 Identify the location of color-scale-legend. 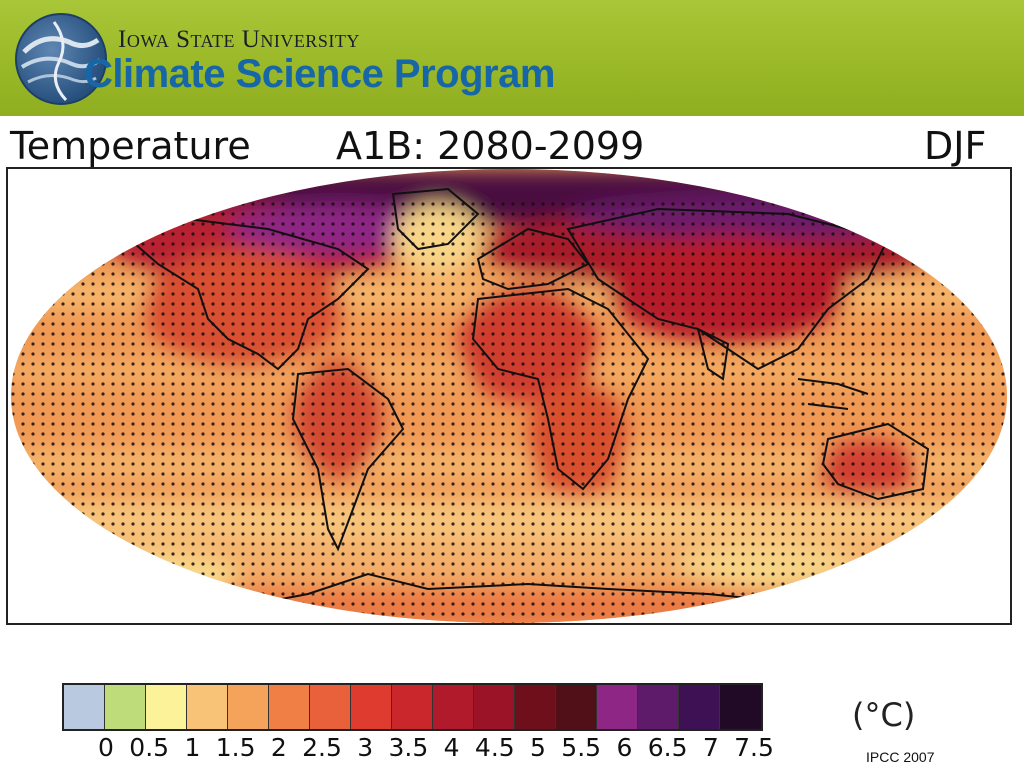
(412, 707).